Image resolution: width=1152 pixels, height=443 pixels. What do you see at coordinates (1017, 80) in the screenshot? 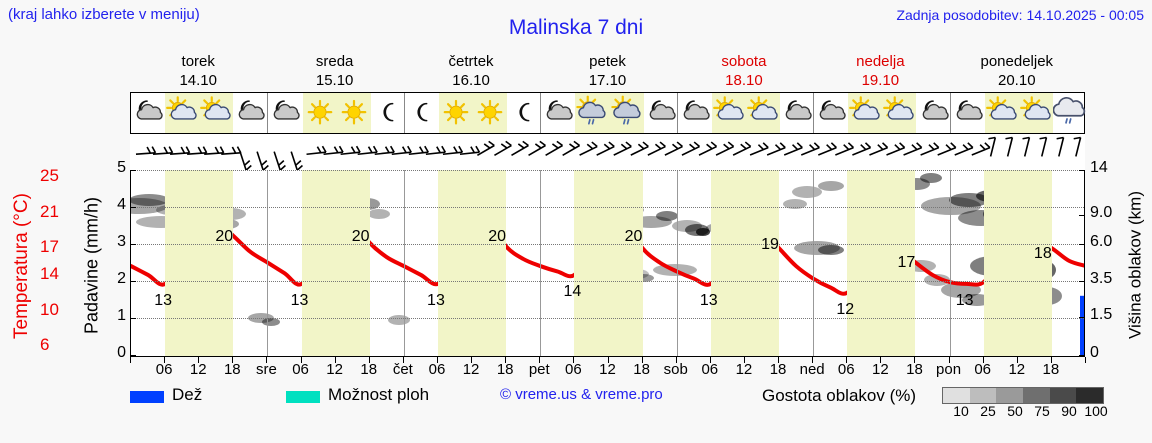
I see `day-date: 20.10` at bounding box center [1017, 80].